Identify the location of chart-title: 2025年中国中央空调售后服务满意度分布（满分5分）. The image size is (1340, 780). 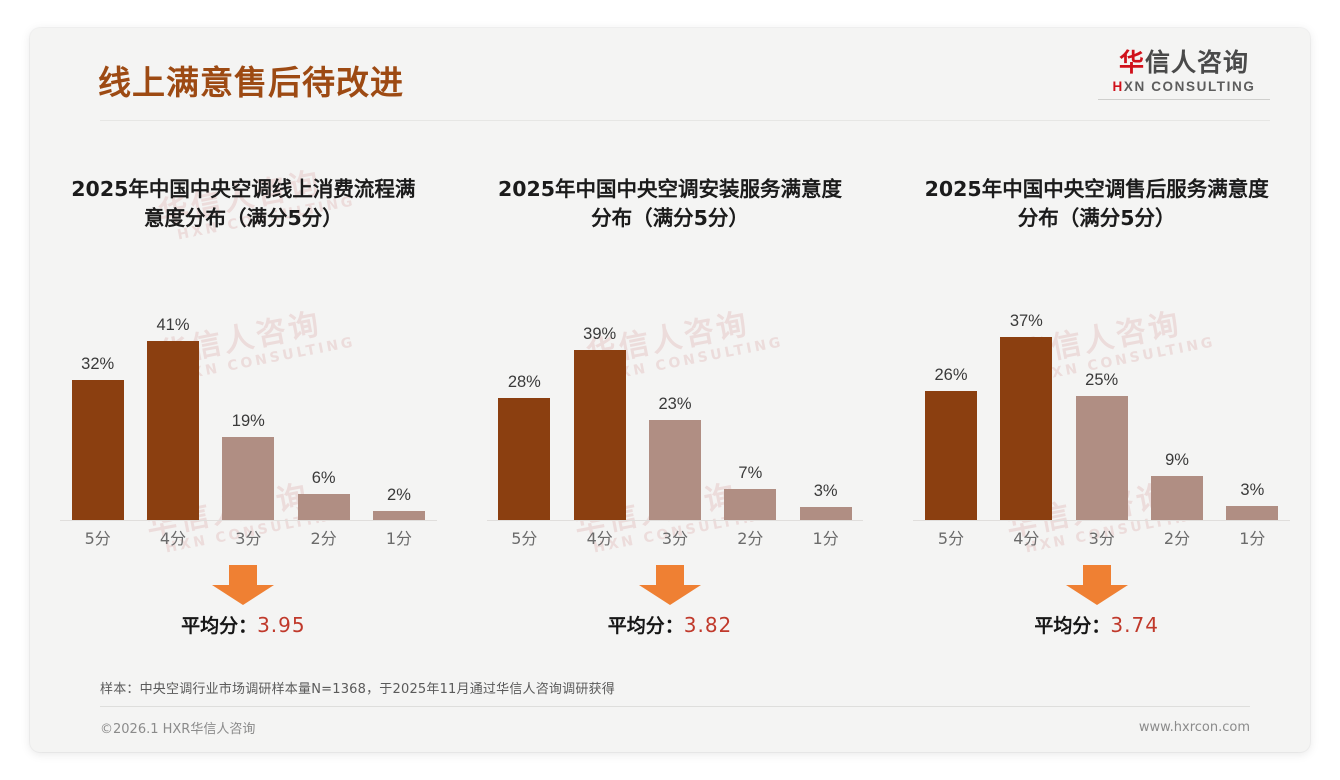
(1096, 204).